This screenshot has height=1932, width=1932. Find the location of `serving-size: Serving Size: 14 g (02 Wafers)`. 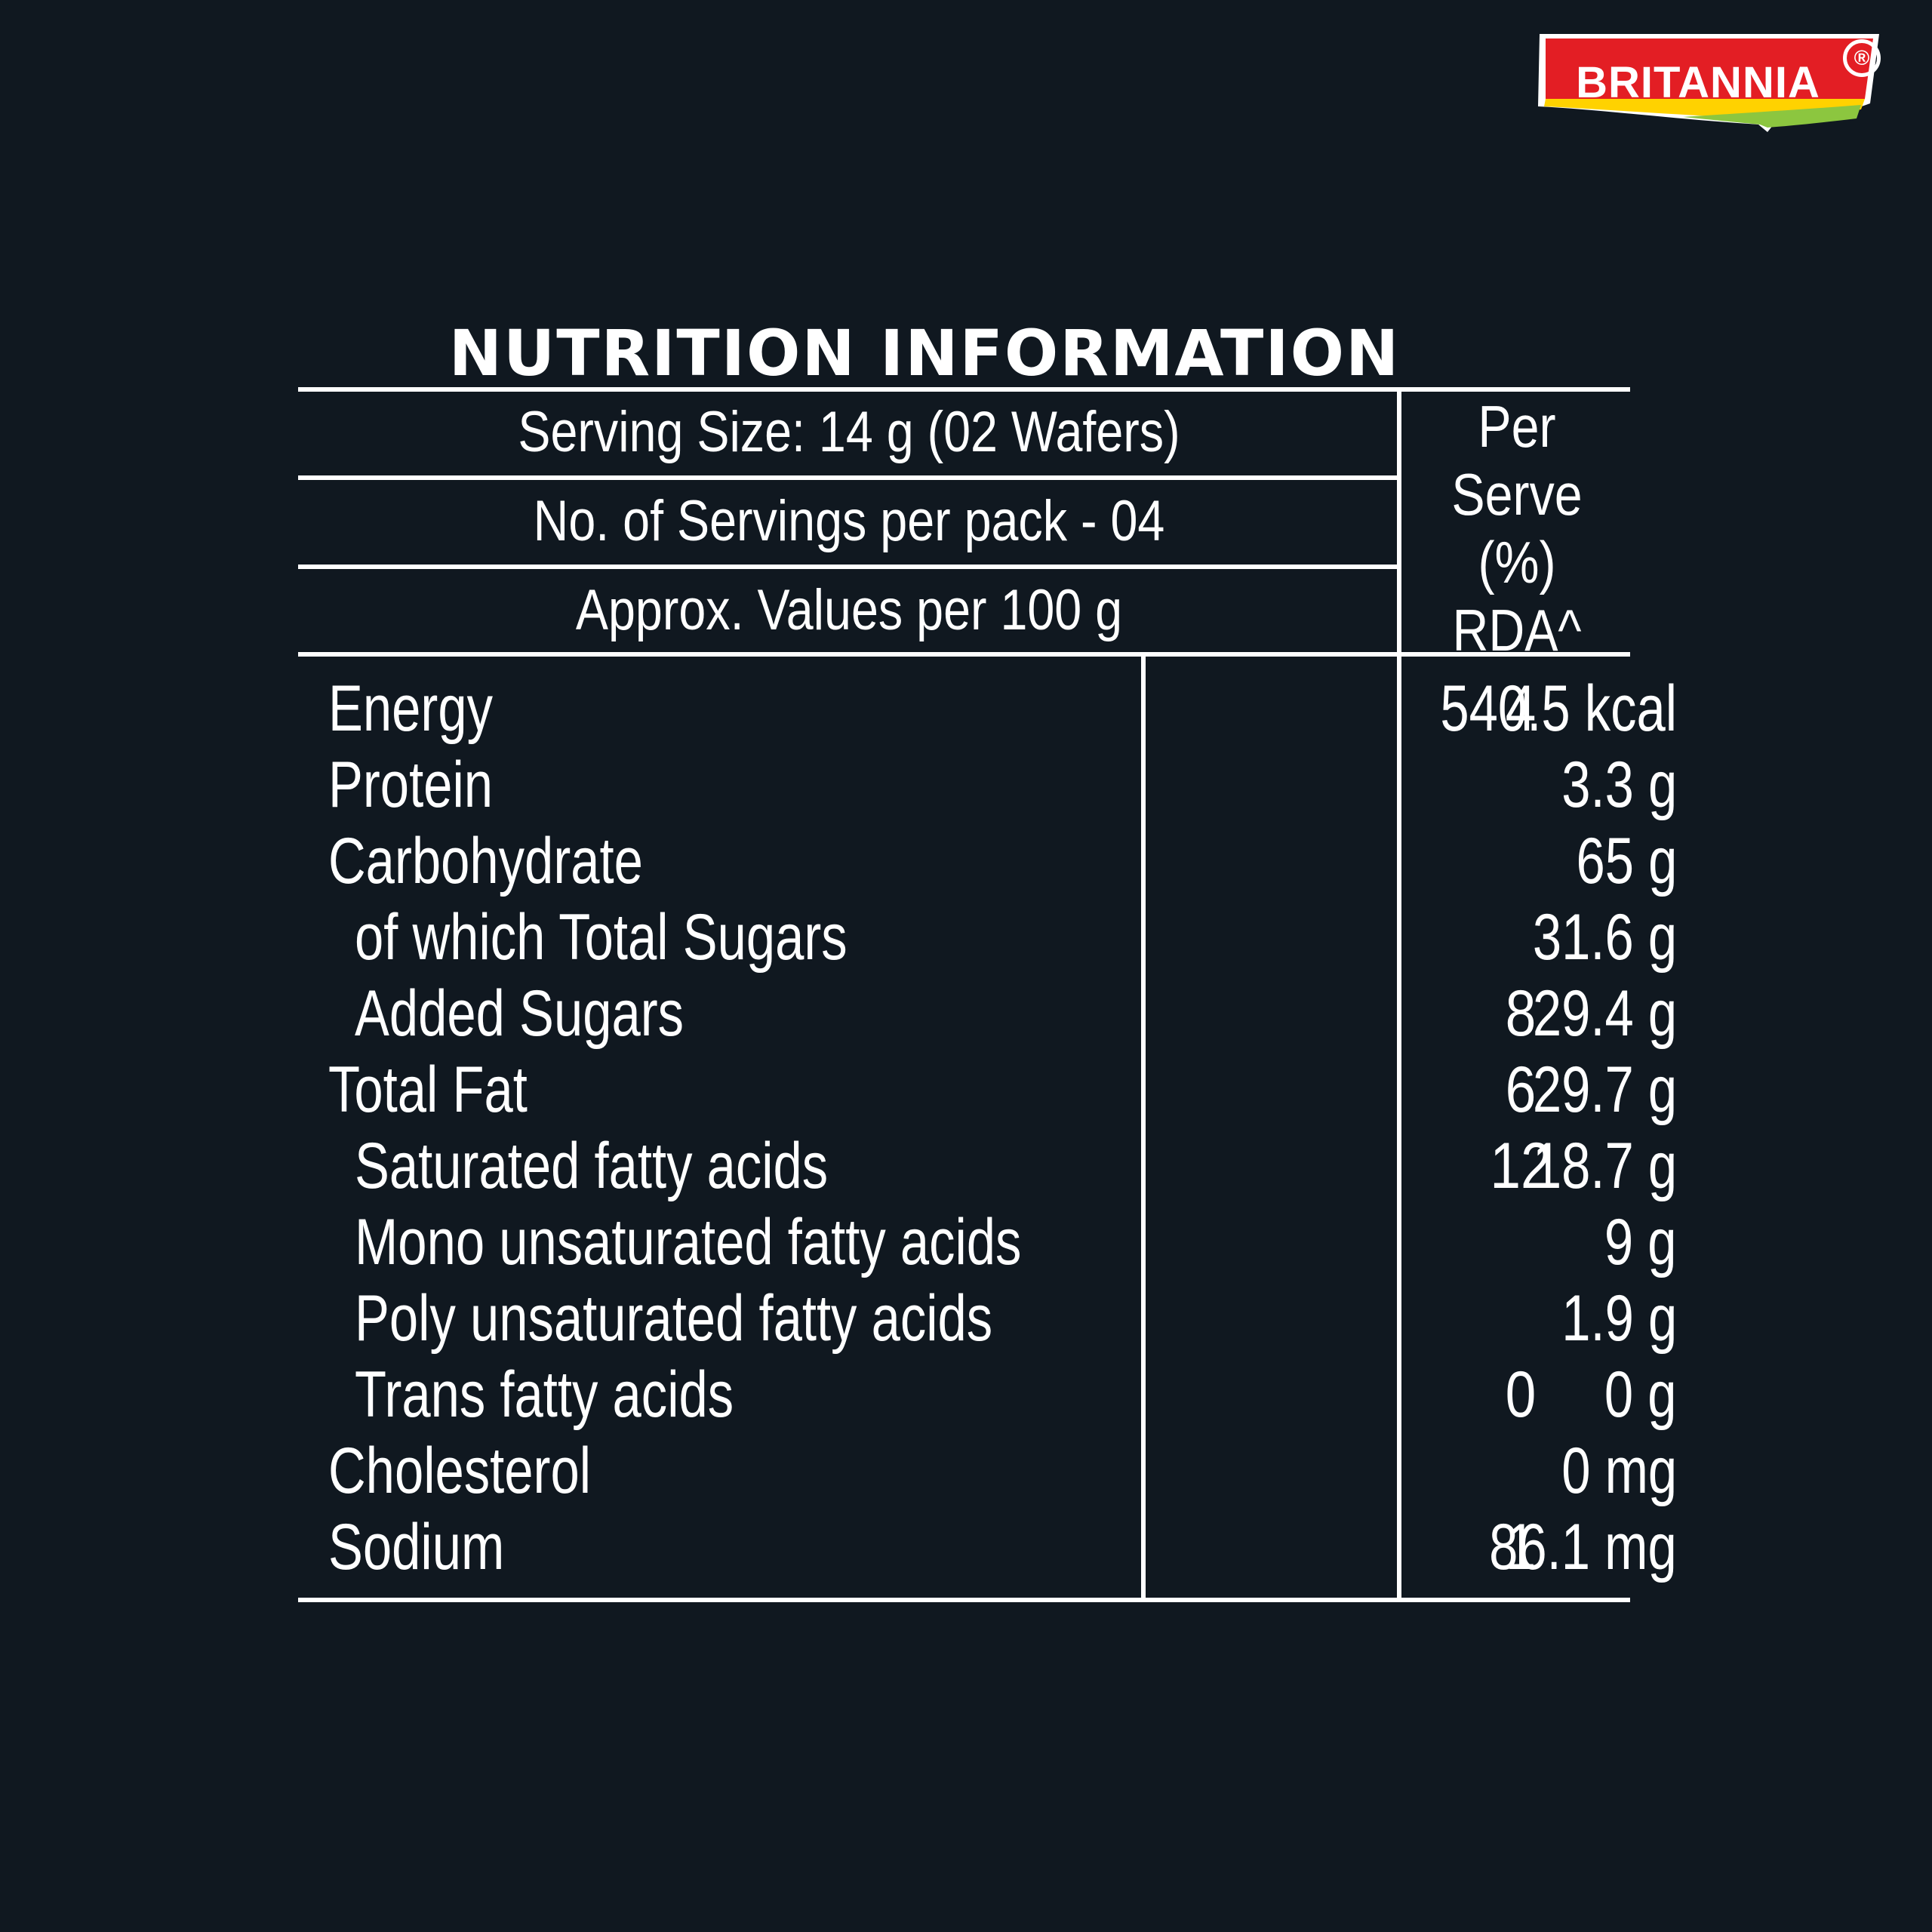

serving-size: Serving Size: 14 g (02 Wafers) is located at coordinates (849, 432).